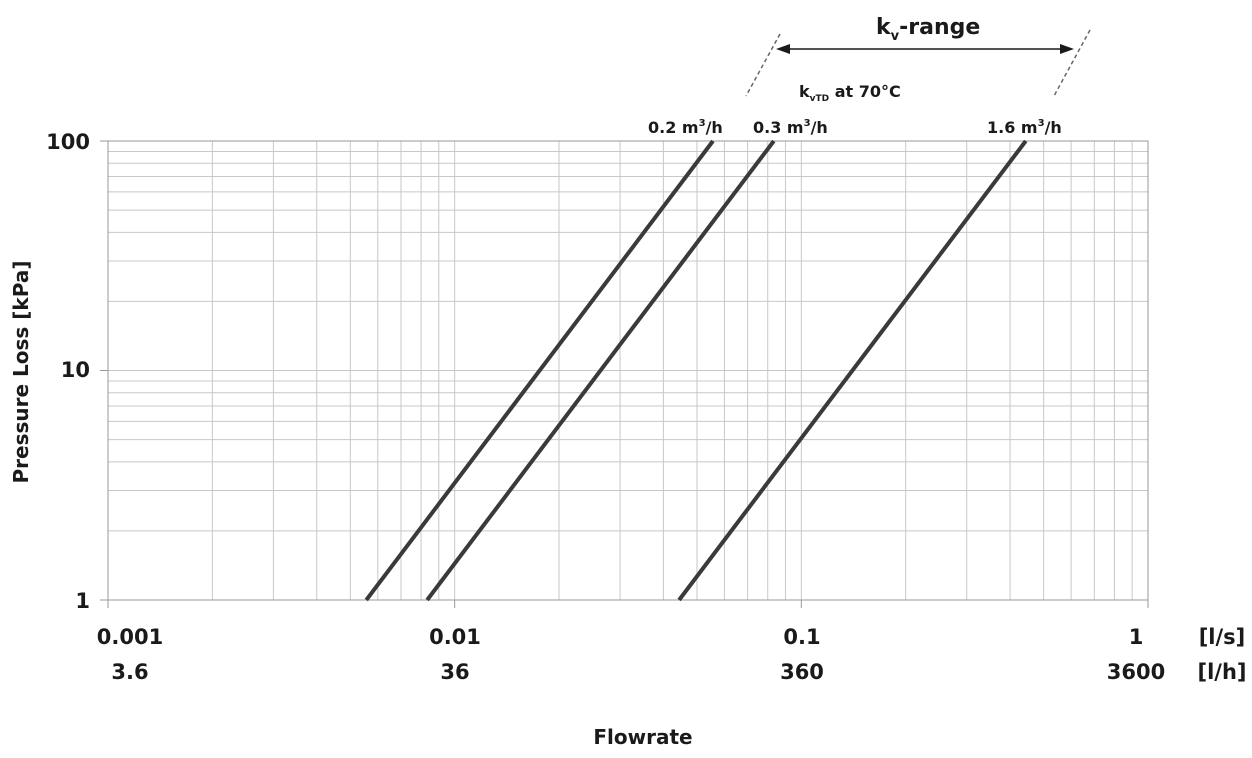  Describe the element at coordinates (75, 370) in the screenshot. I see `y-tick-label: 10` at that location.